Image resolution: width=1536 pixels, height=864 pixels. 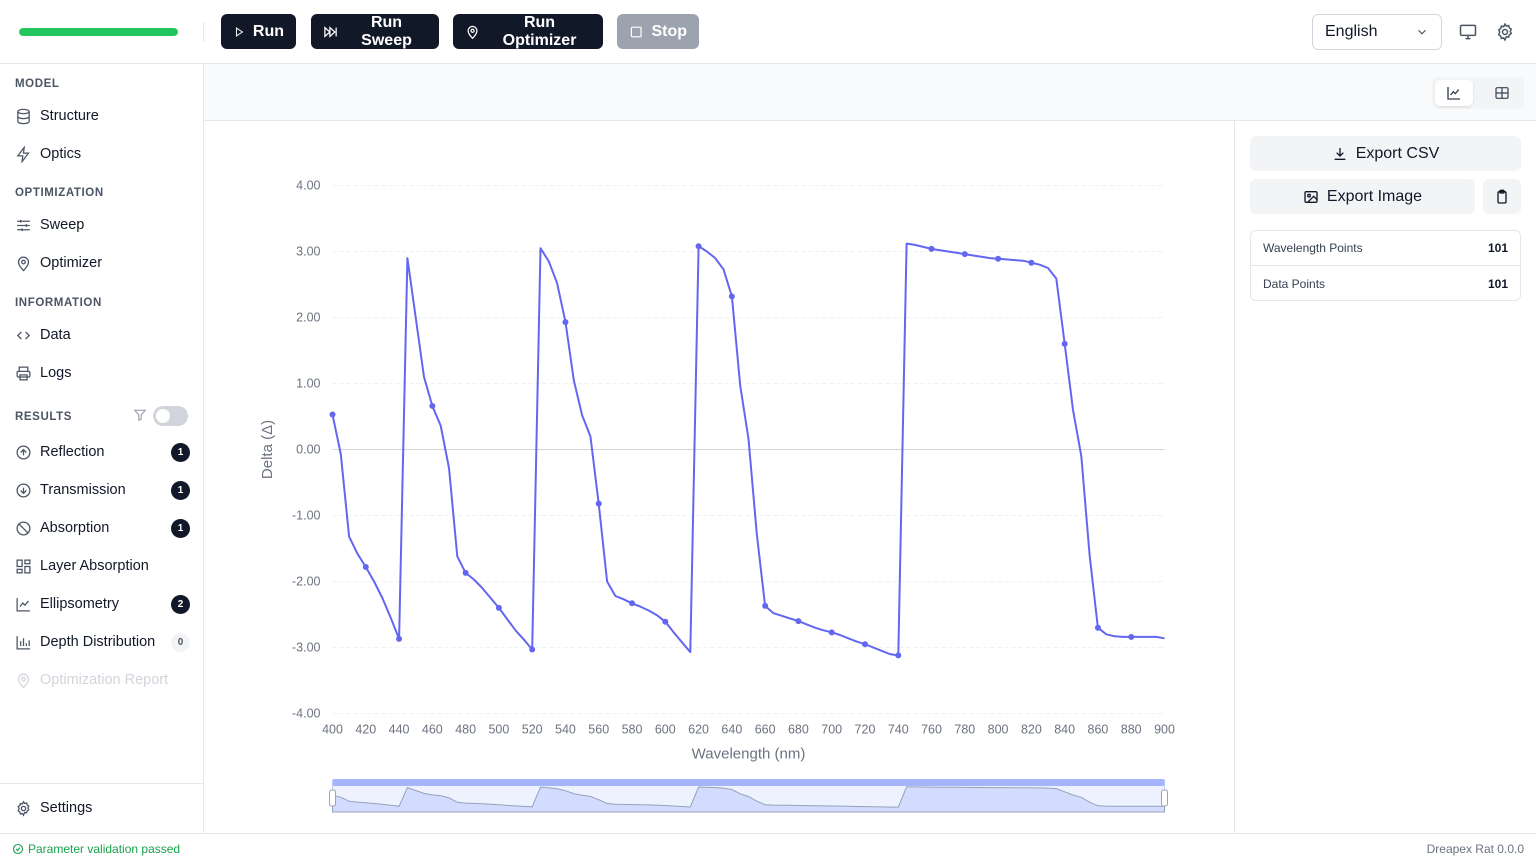 What do you see at coordinates (365, 730) in the screenshot?
I see `x-tick-label: 420` at bounding box center [365, 730].